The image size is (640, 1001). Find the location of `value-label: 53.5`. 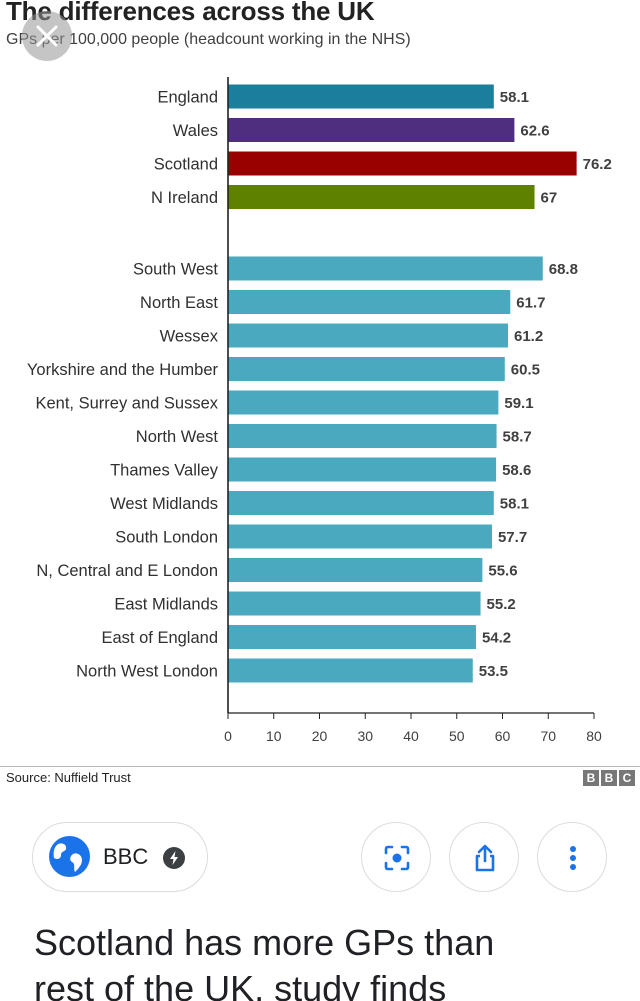

value-label: 53.5 is located at coordinates (493, 671).